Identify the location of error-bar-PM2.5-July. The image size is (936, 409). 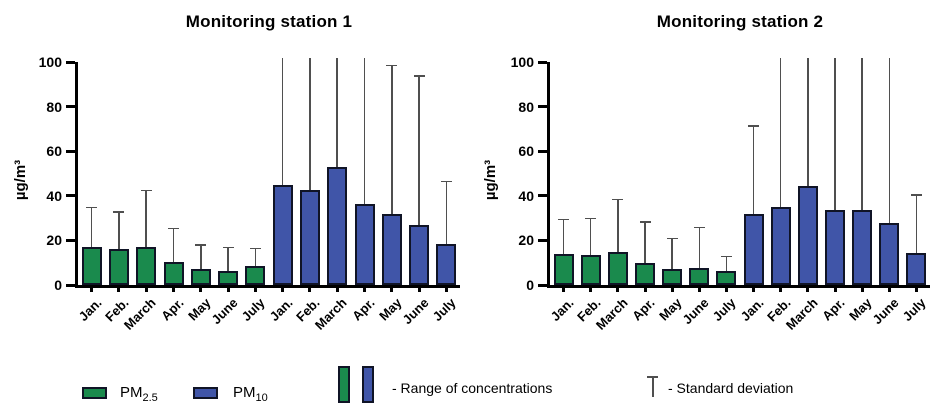
(255, 259).